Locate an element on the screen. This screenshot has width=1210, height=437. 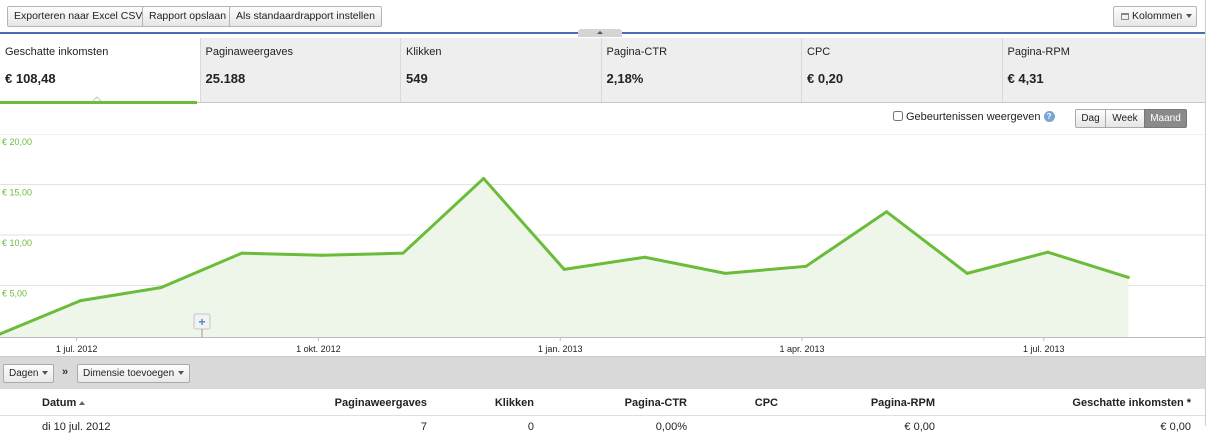
save-report-button: Rapport opslaan is located at coordinates (188, 16).